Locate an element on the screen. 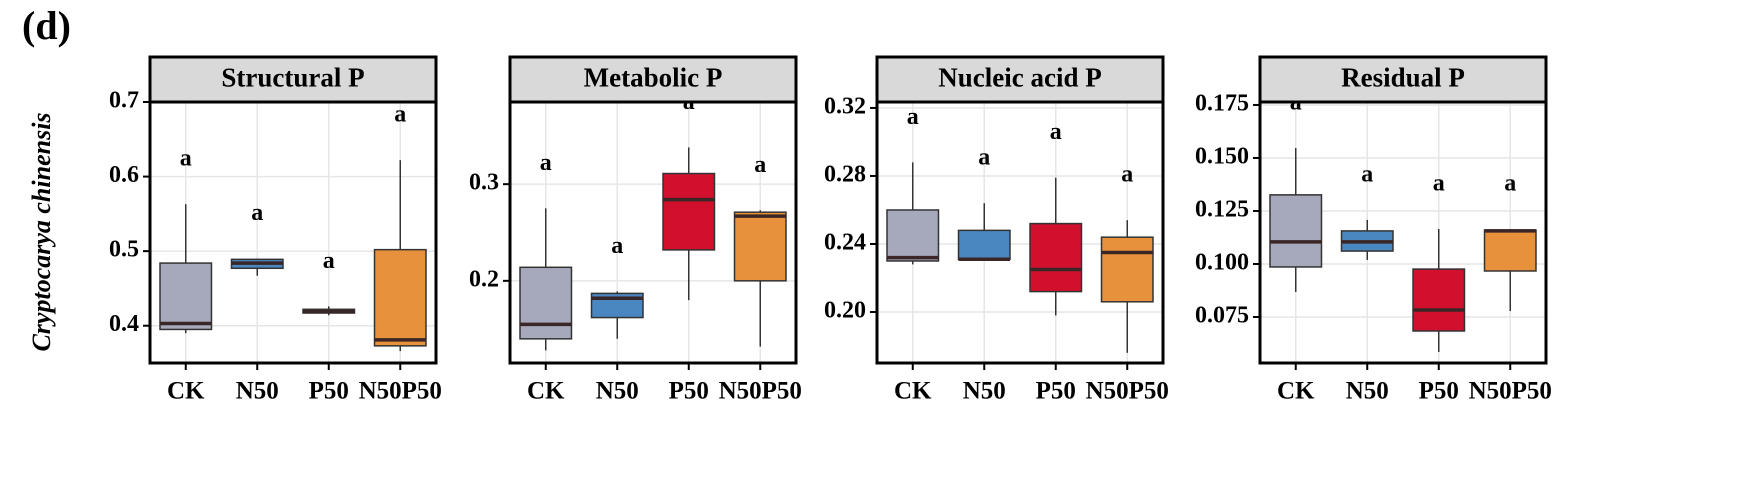 The width and height of the screenshot is (1749, 484). y-axis-label: Cryptocarya chinensis is located at coordinates (41, 231).